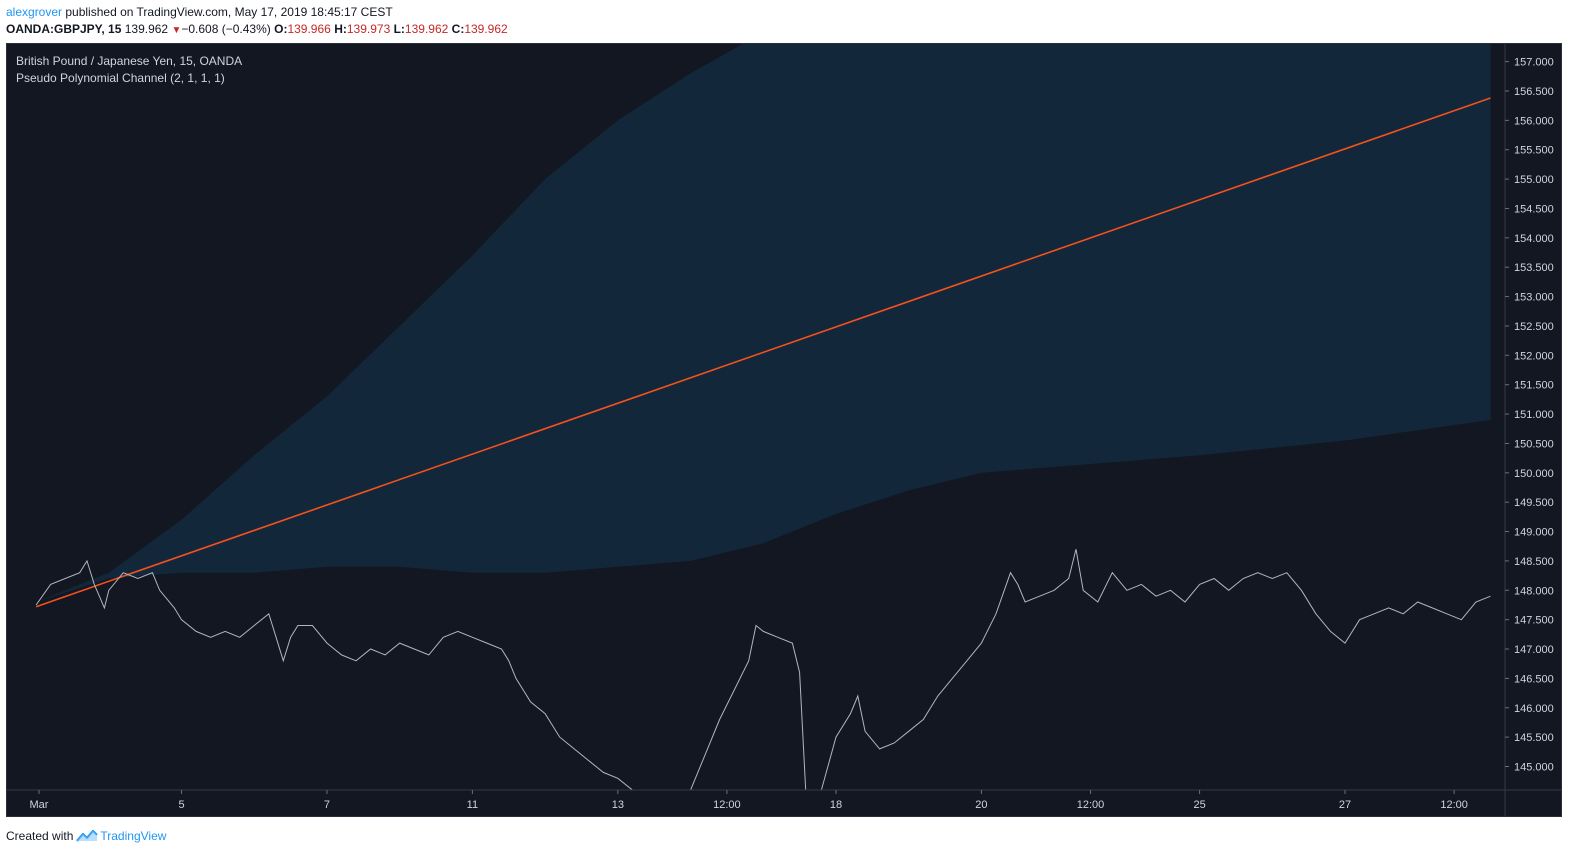 The image size is (1569, 855). I want to click on x-tick-label: 27, so click(1345, 805).